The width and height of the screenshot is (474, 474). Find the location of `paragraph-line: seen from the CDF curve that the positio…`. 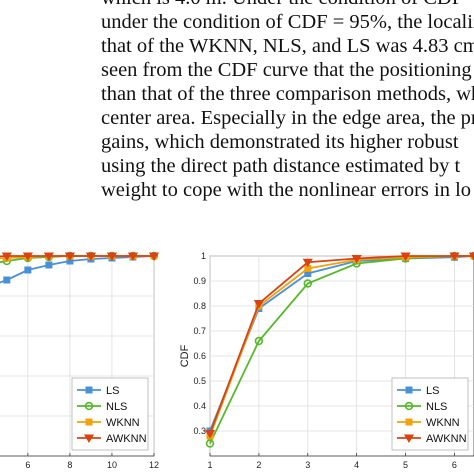

paragraph-line: seen from the CDF curve that the positio… is located at coordinates (286, 70).